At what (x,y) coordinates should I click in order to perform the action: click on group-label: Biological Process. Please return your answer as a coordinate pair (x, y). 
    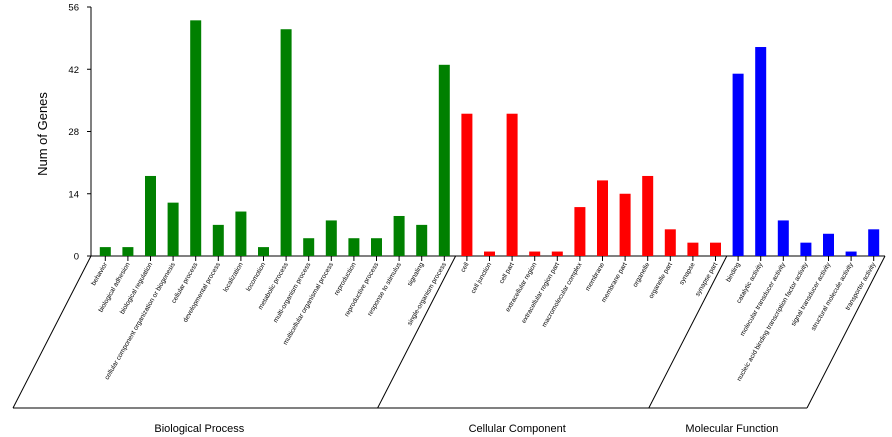
    Looking at the image, I should click on (199, 429).